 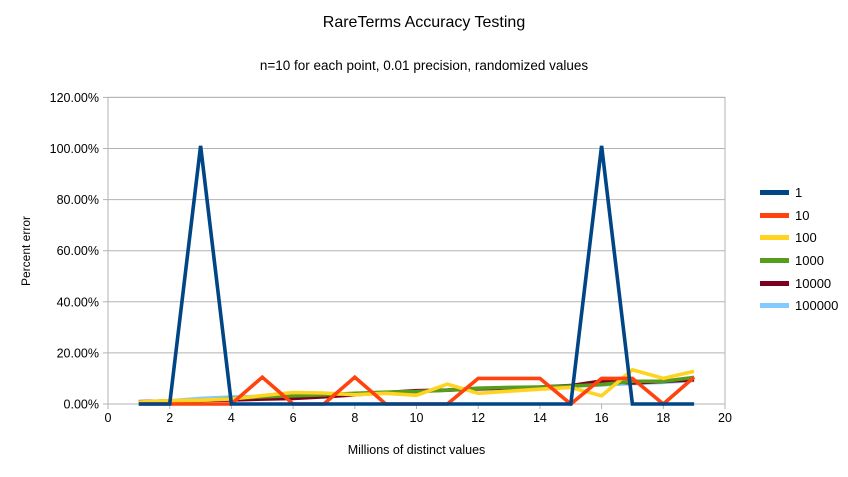 I want to click on legend-item: 1000, so click(x=799, y=260).